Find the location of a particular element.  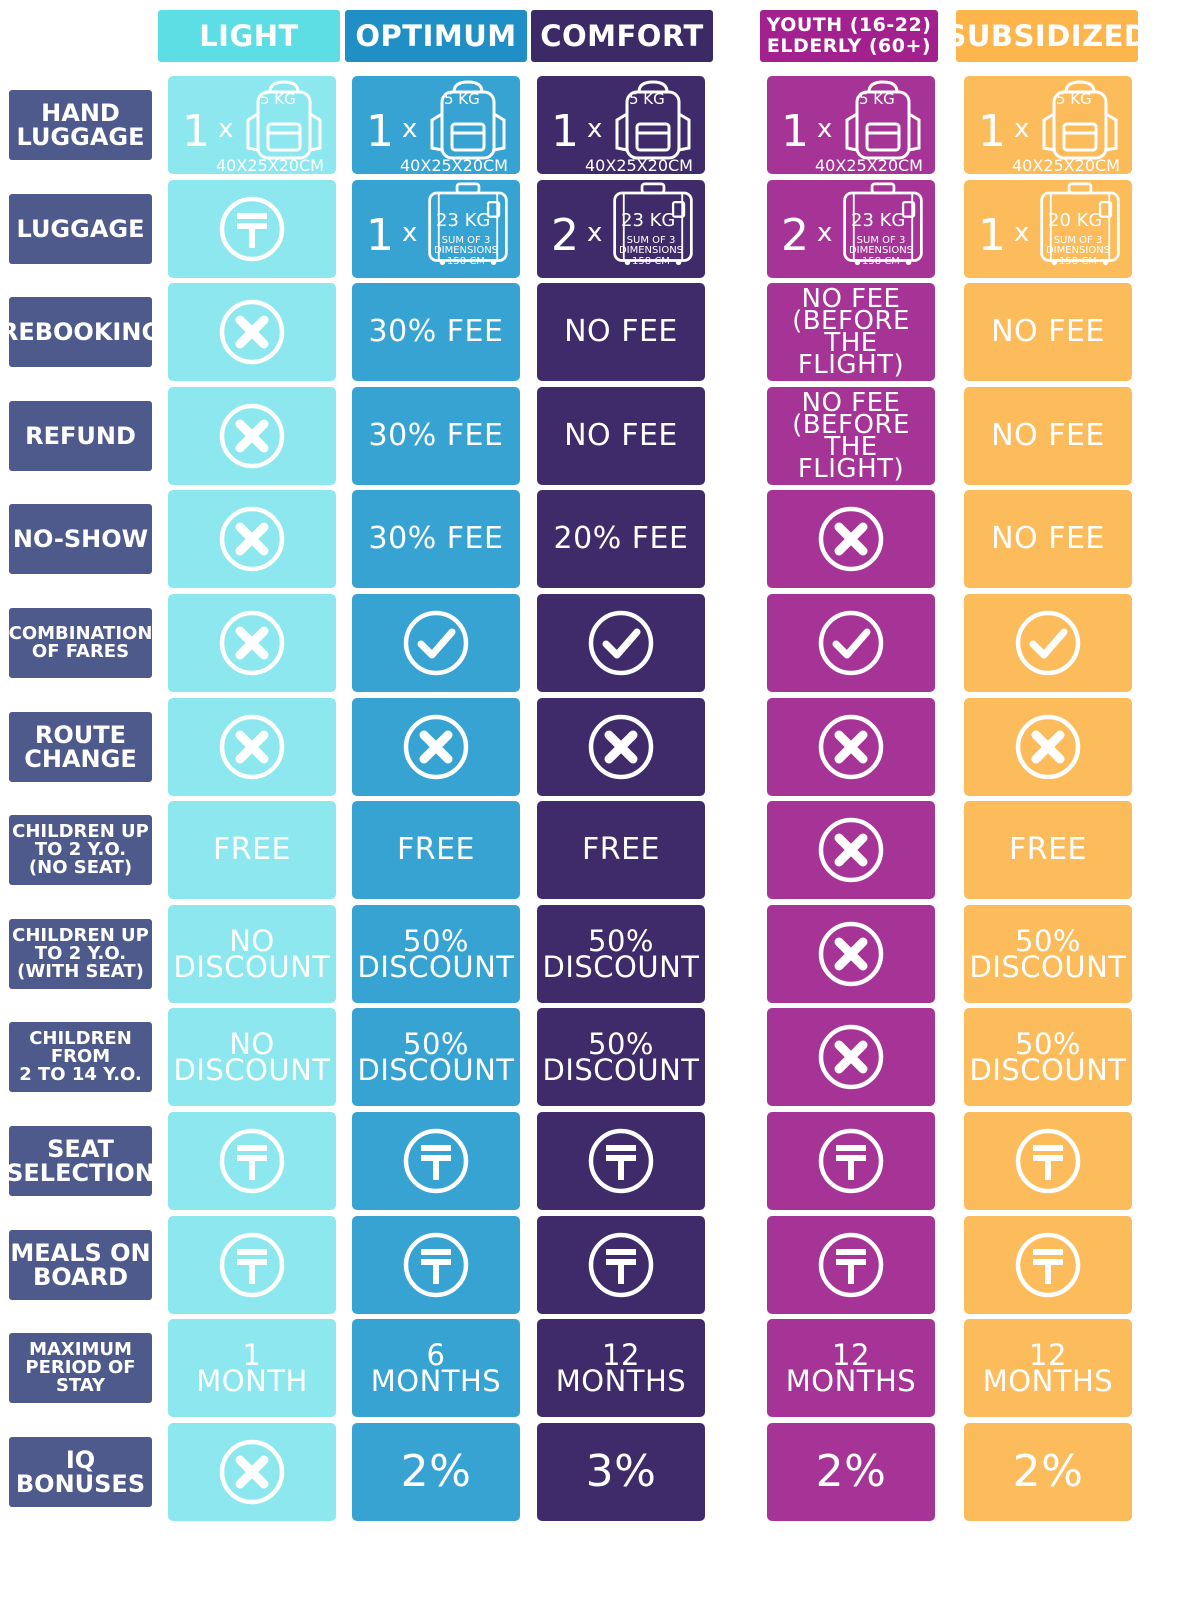

cell-text: FREE is located at coordinates (621, 850).